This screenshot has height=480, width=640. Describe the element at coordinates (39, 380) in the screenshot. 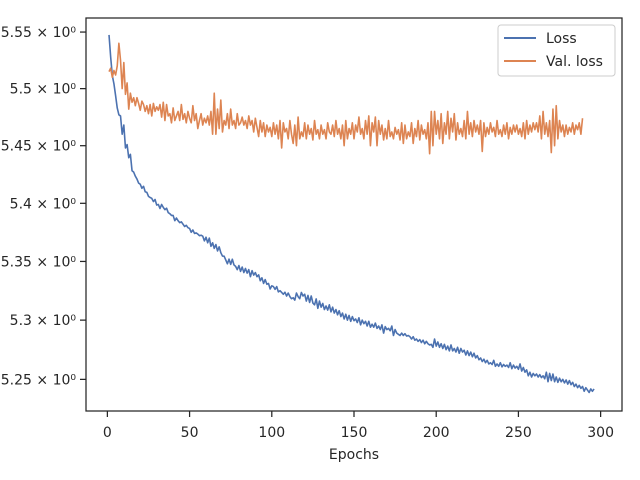

I see `y-tick-label: 5.25 × 10⁰` at that location.